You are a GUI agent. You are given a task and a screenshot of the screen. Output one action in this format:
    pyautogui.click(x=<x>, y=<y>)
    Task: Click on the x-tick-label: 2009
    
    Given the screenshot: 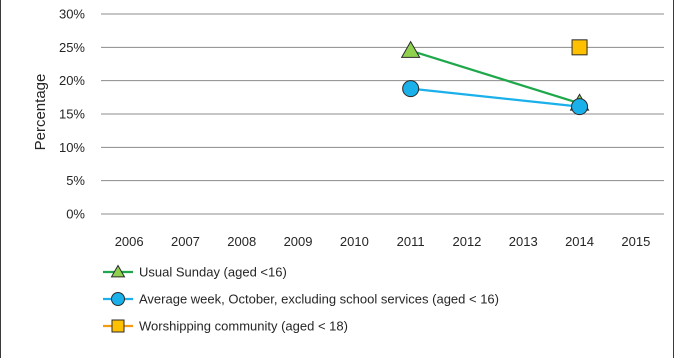 What is the action you would take?
    pyautogui.click(x=298, y=241)
    